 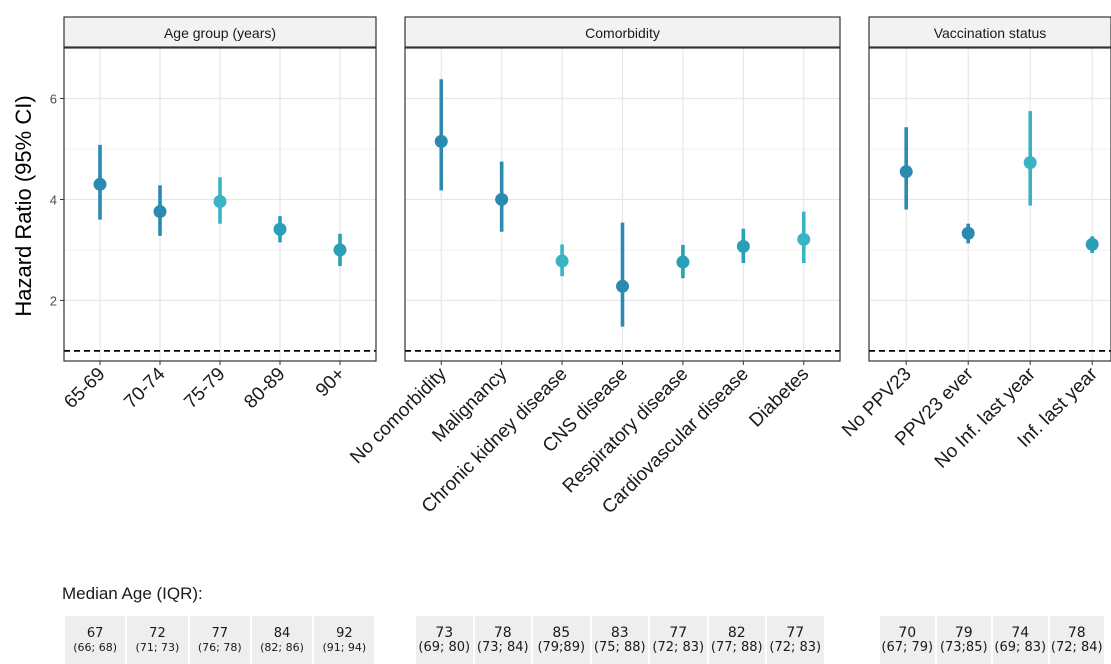 I want to click on median-age-value: 67, so click(x=95, y=633).